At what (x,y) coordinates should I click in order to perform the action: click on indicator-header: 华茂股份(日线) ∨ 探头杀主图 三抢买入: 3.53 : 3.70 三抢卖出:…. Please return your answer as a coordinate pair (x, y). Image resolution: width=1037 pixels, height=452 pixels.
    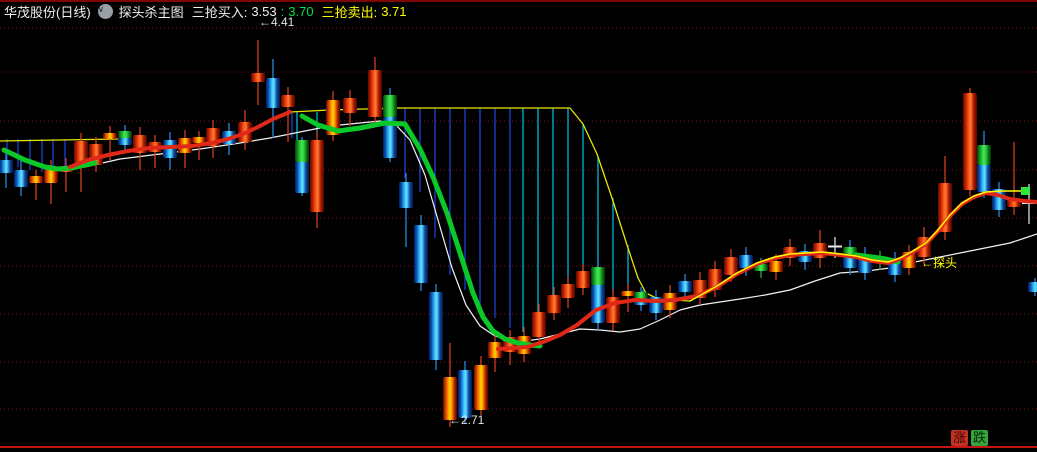
    Looking at the image, I should click on (205, 11).